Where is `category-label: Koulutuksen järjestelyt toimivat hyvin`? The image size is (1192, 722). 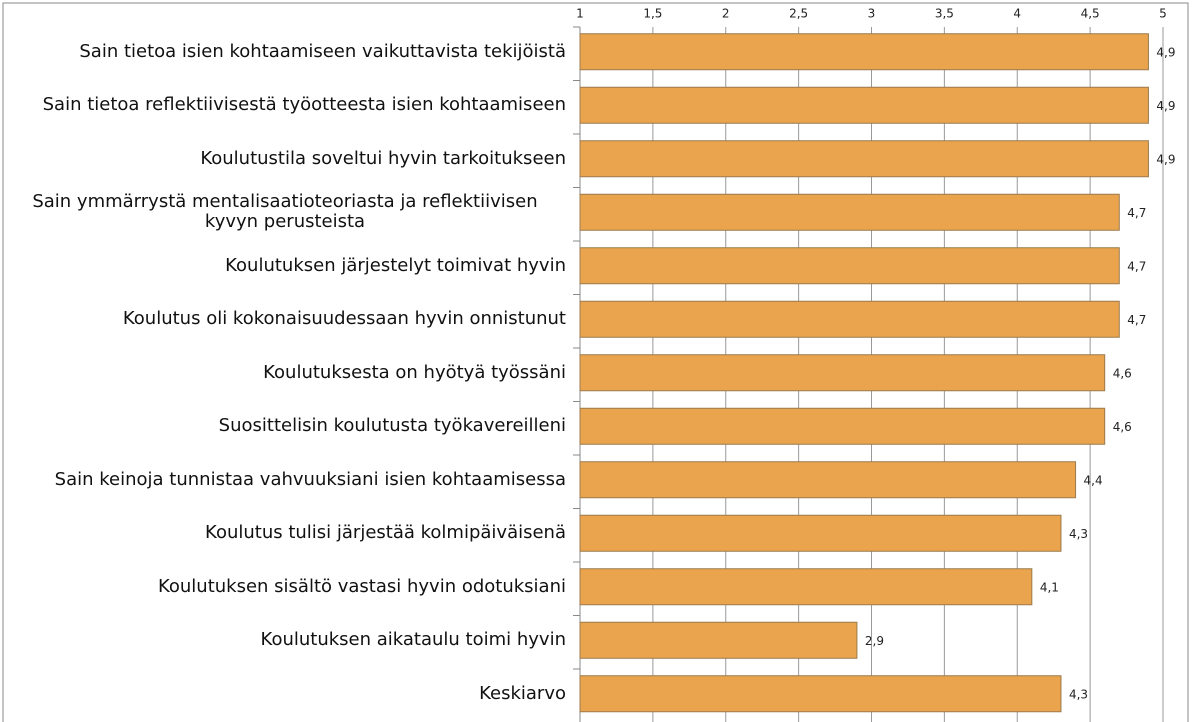
category-label: Koulutuksen järjestelyt toimivat hyvin is located at coordinates (395, 265).